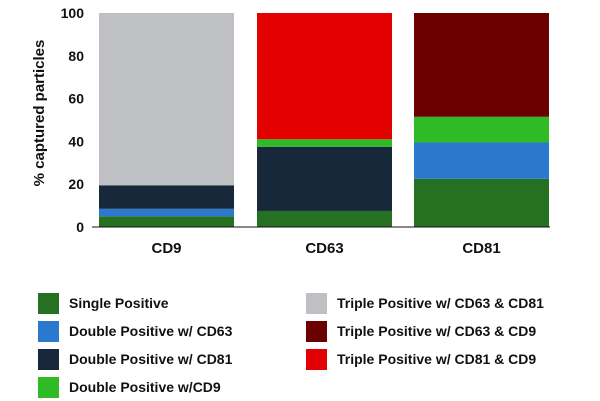 This screenshot has height=401, width=600. Describe the element at coordinates (166, 197) in the screenshot. I see `bar-segment-cd9-double-positive-w-cd81` at that location.